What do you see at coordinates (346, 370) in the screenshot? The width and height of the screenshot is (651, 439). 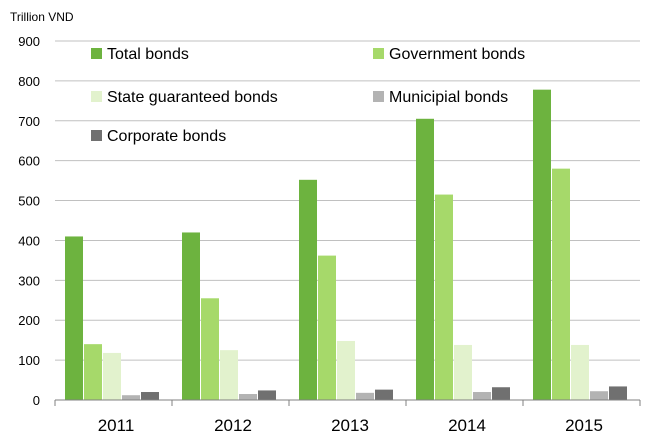 I see `bar-state-guaranteed-bonds-2013` at bounding box center [346, 370].